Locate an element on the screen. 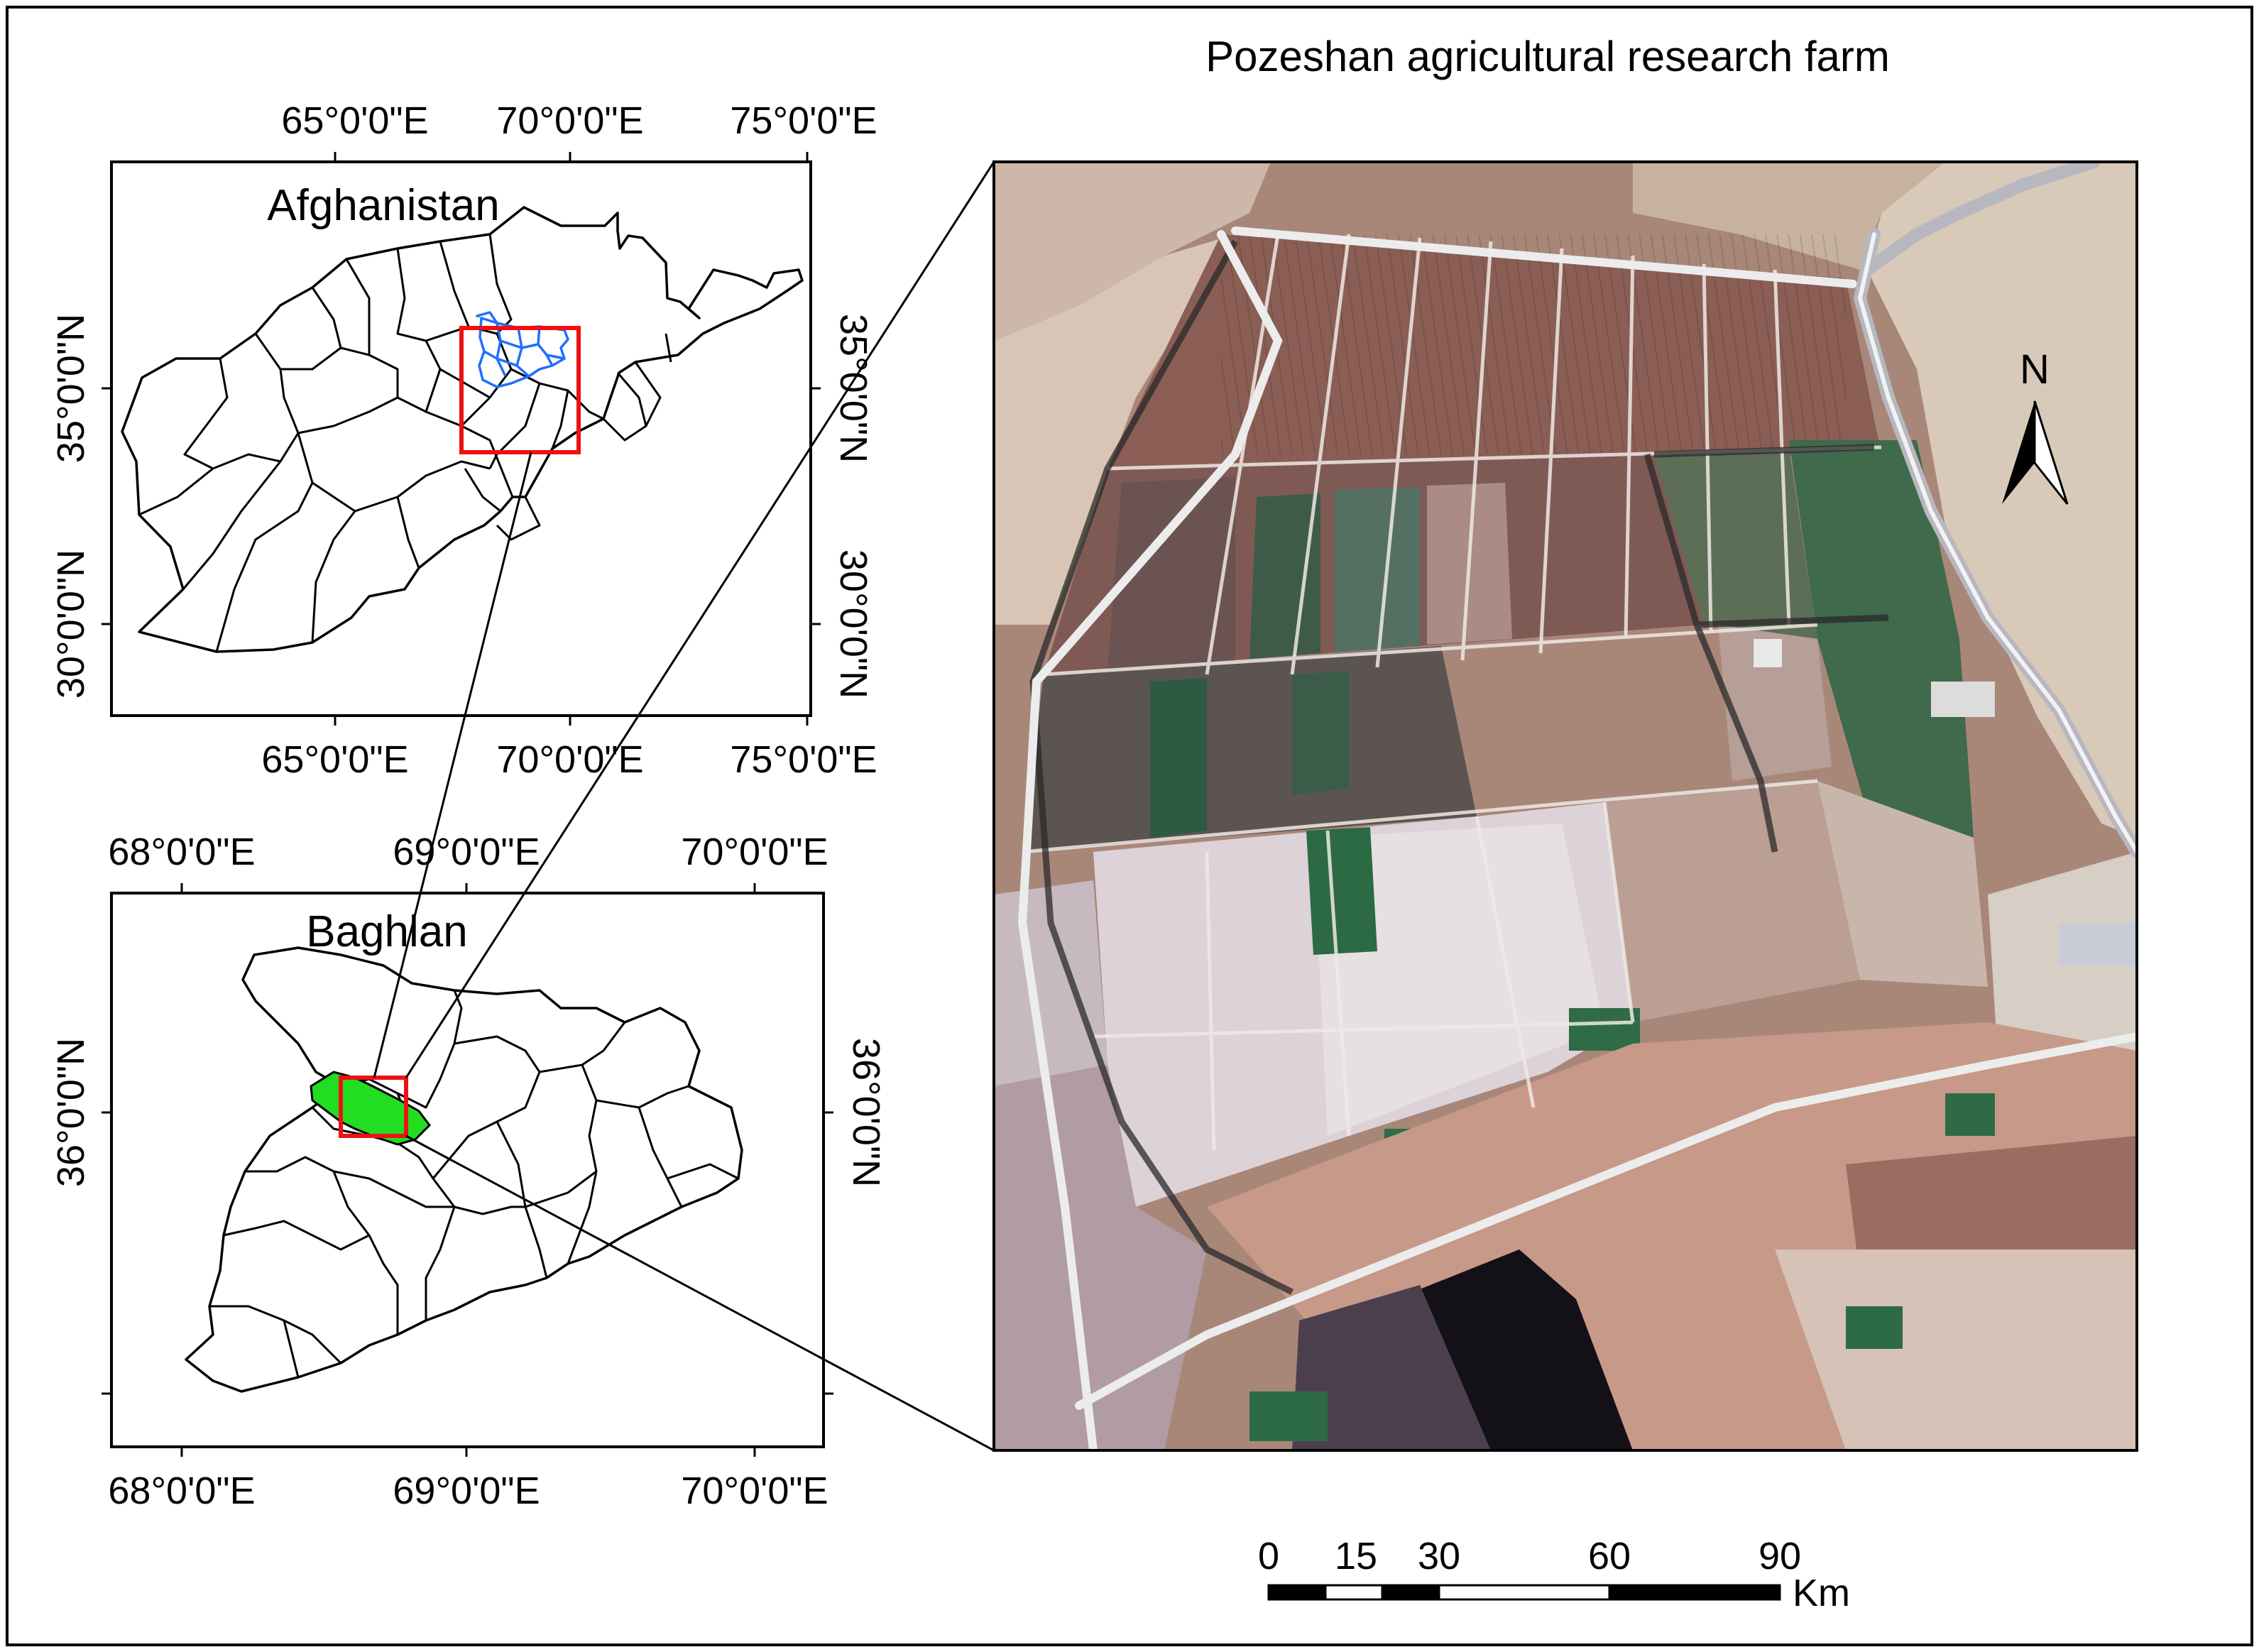  afg-bottom-tick-label: 75°0'0"E is located at coordinates (803, 760).